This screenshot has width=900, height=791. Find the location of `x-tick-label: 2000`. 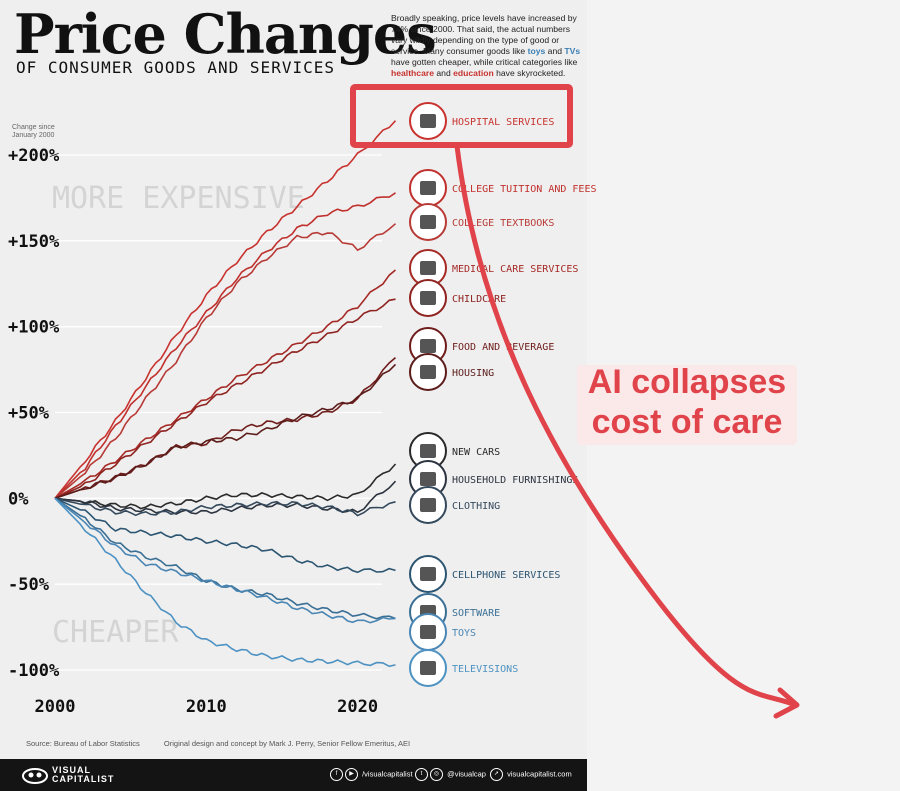

x-tick-label: 2000 is located at coordinates (55, 707).